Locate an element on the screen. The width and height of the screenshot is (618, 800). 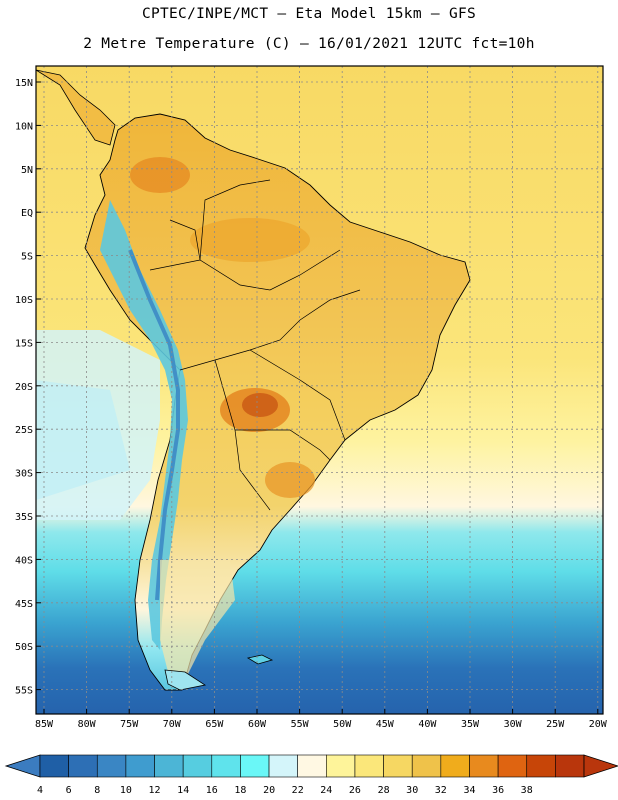
colorbar-label: 24 is located at coordinates (326, 790).